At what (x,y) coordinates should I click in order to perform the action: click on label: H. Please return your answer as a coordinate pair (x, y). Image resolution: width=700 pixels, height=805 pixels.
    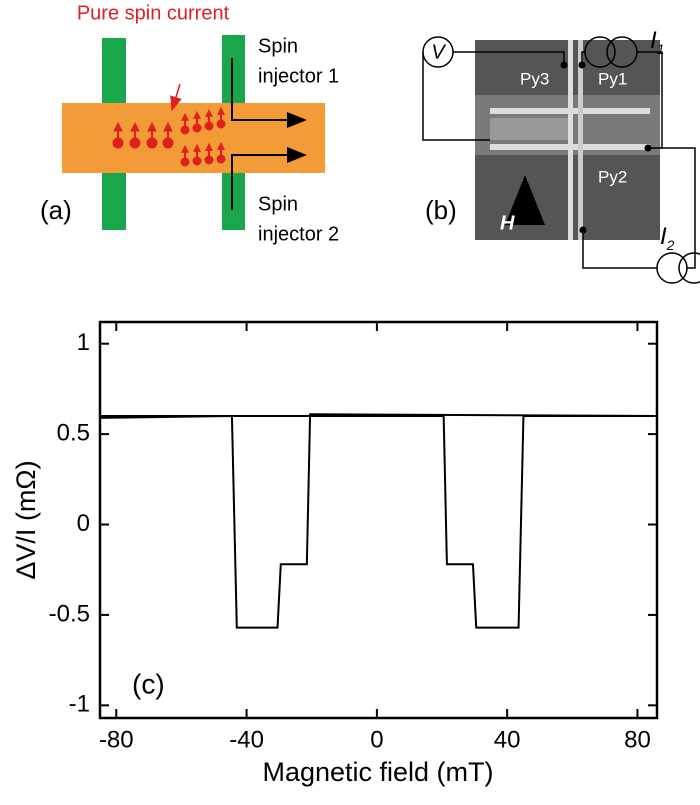
    Looking at the image, I should click on (507, 223).